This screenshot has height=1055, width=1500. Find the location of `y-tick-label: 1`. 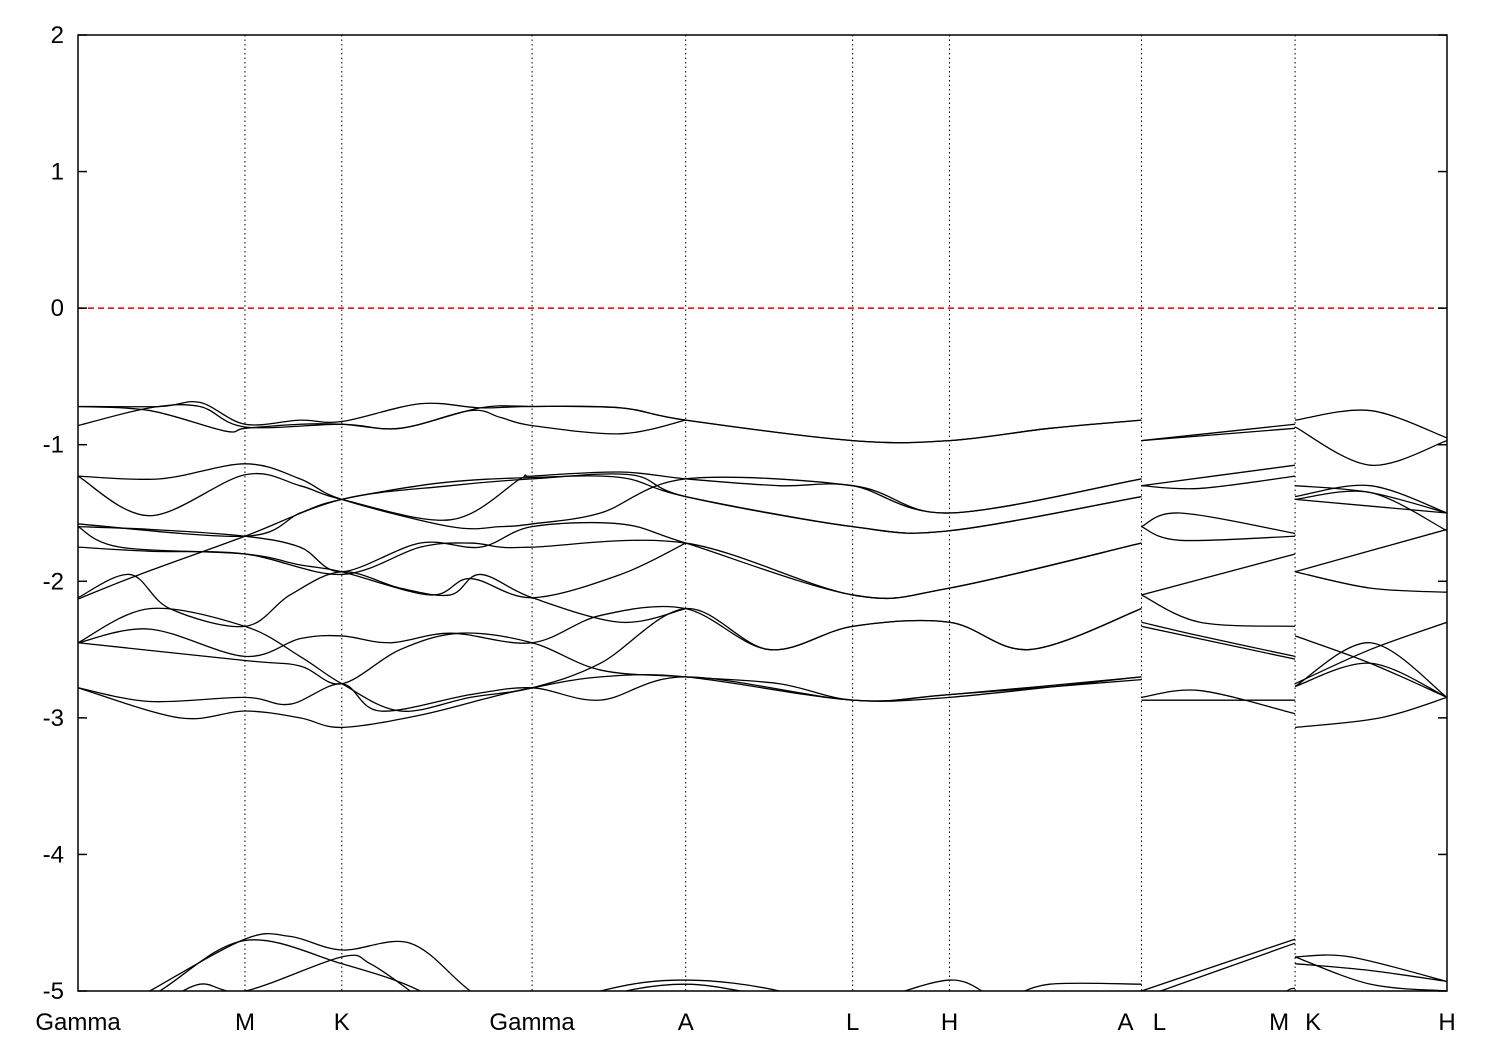

y-tick-label: 1 is located at coordinates (57, 172).